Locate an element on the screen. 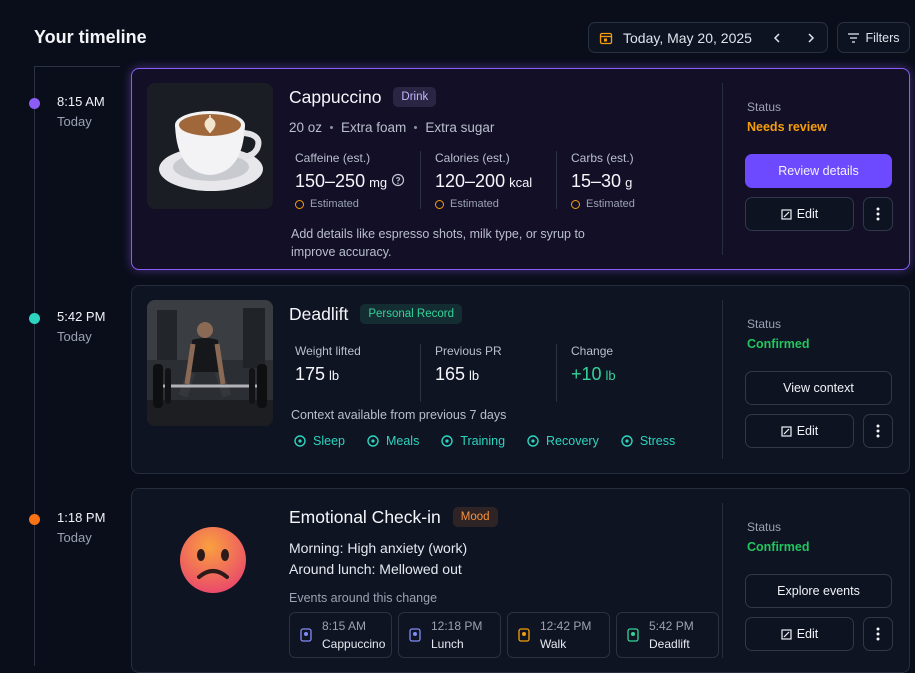  entry-title: Cappuccino is located at coordinates (335, 96).